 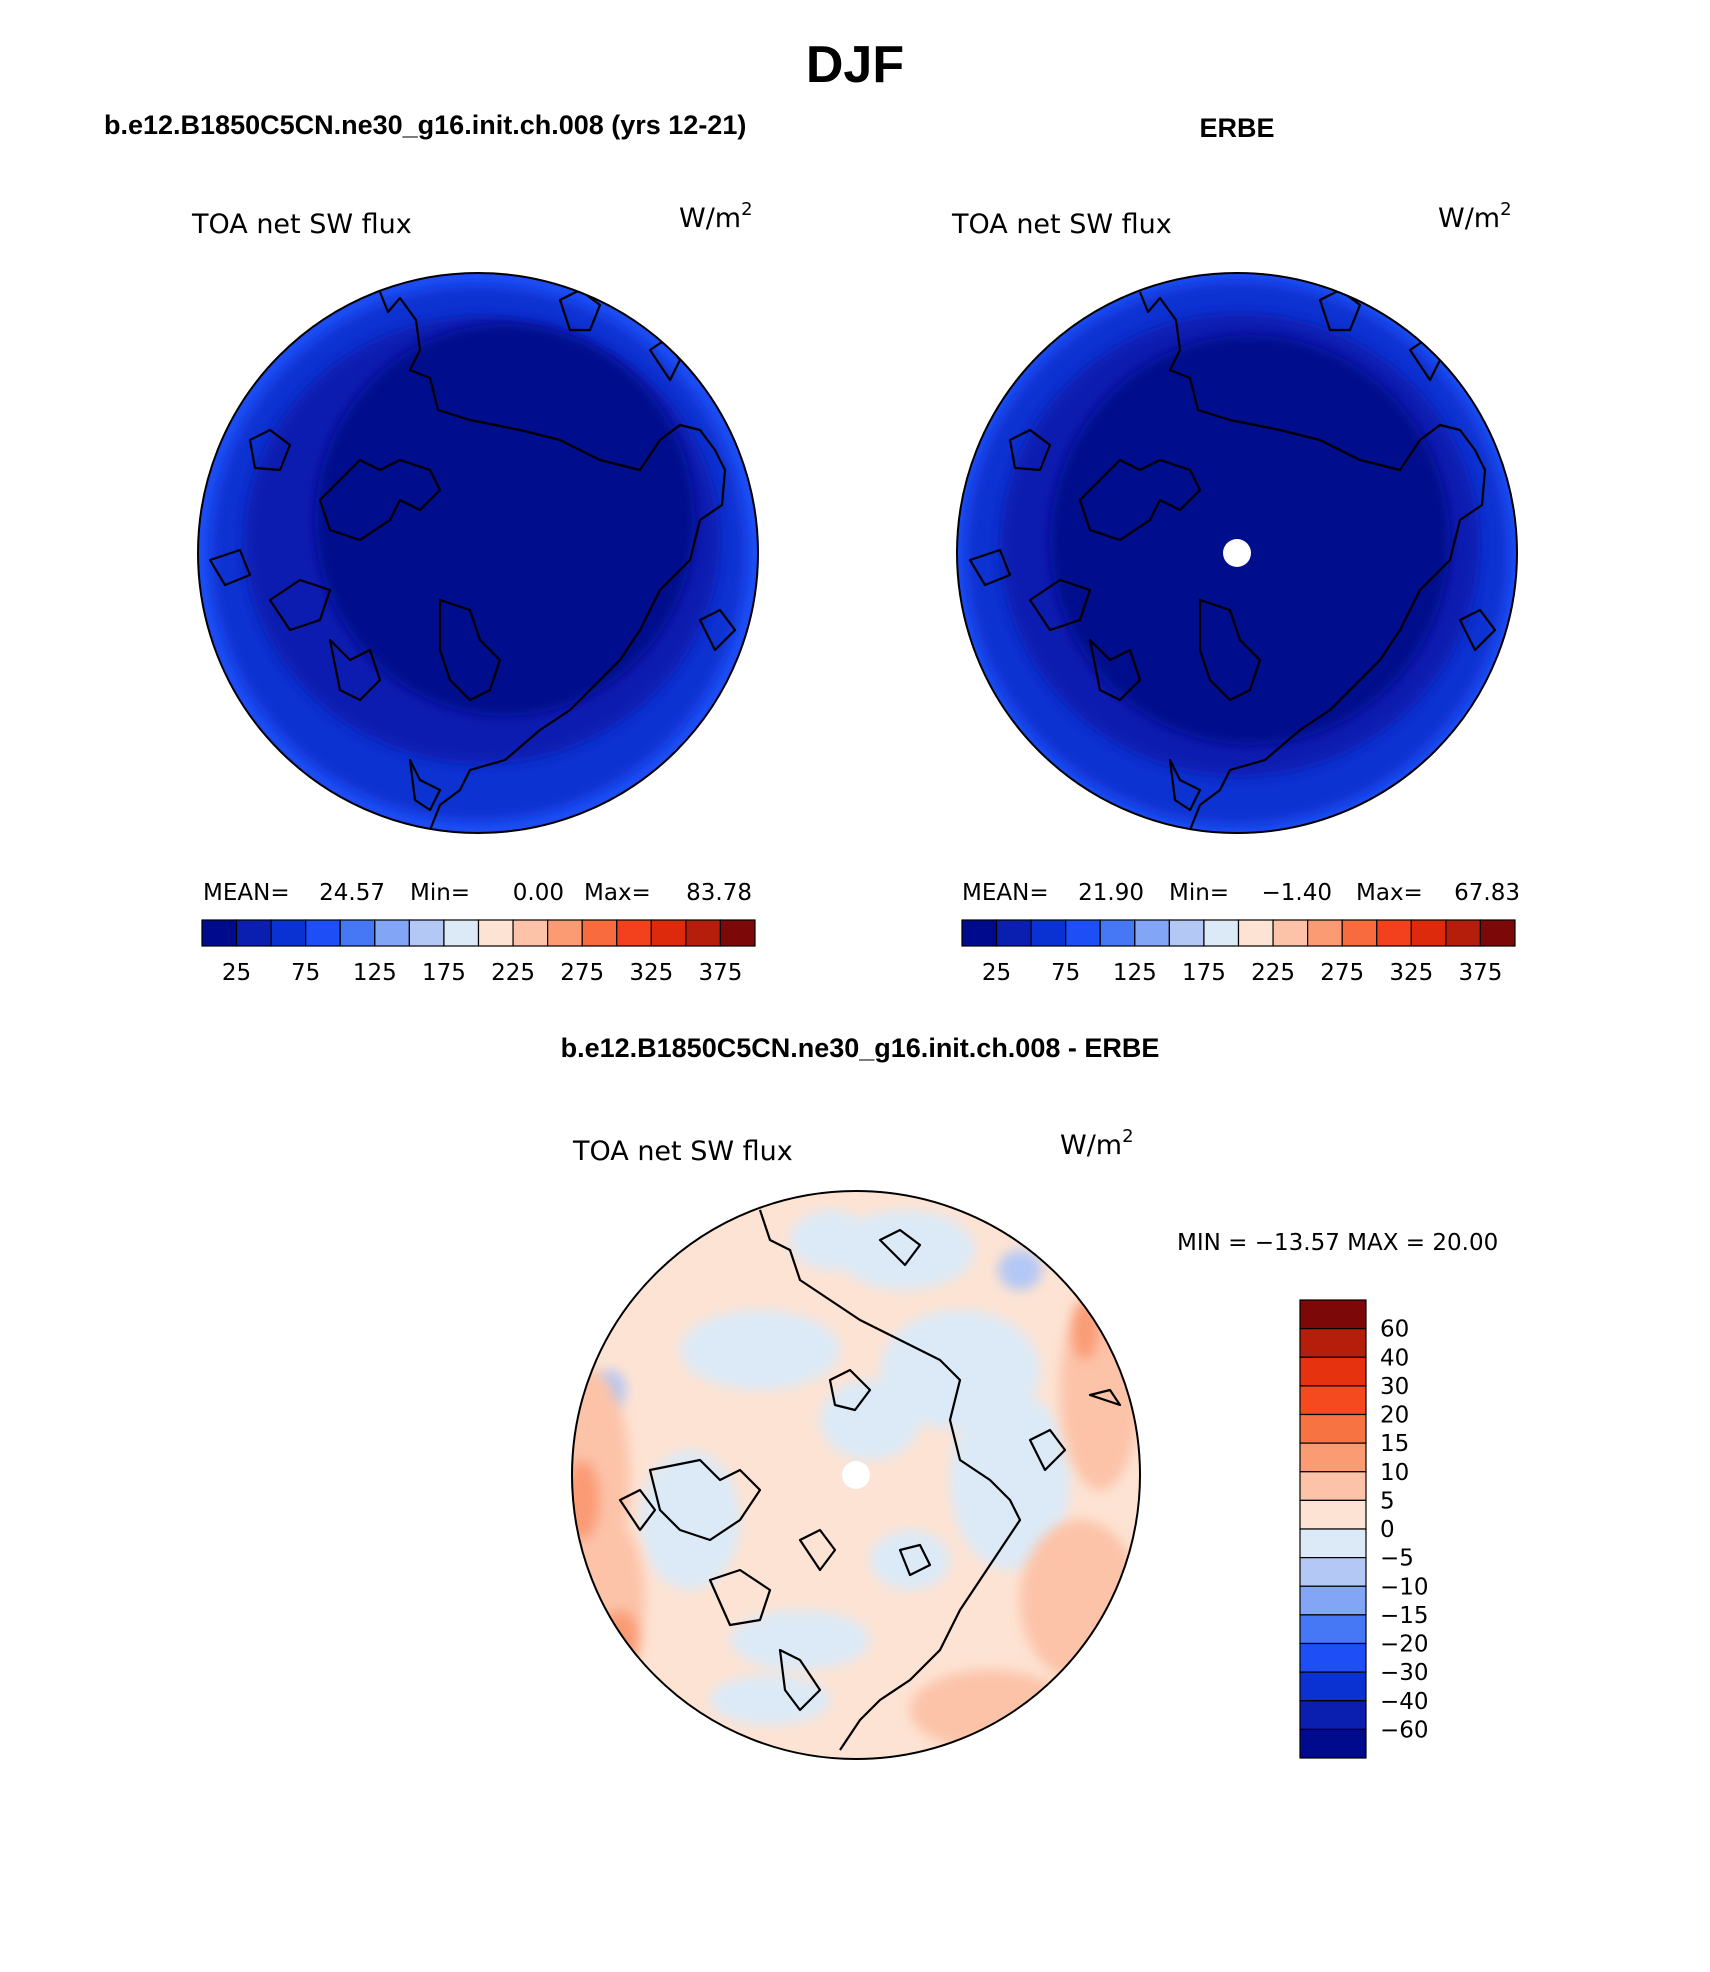 I want to click on map-diff-coastlines, so click(x=870, y=1480).